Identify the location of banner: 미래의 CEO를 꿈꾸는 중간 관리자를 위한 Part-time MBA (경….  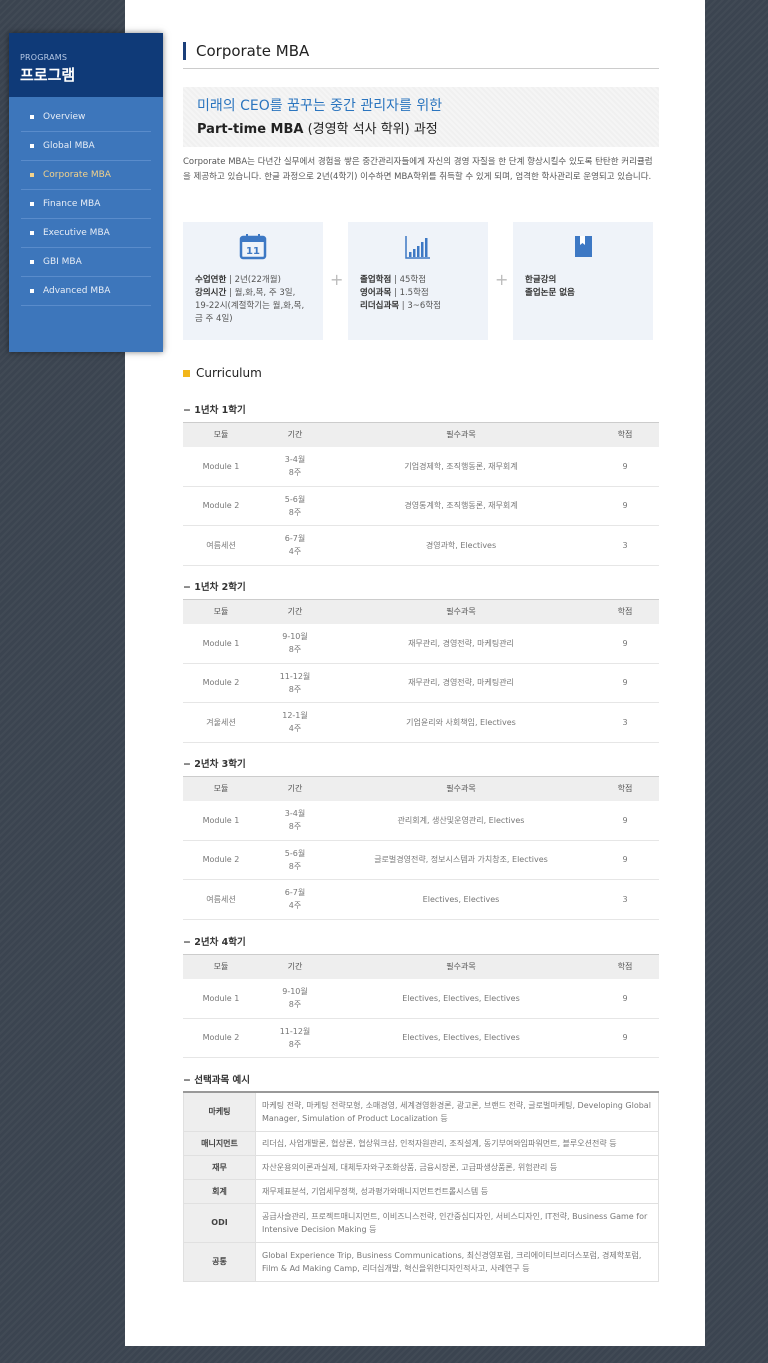
(421, 117).